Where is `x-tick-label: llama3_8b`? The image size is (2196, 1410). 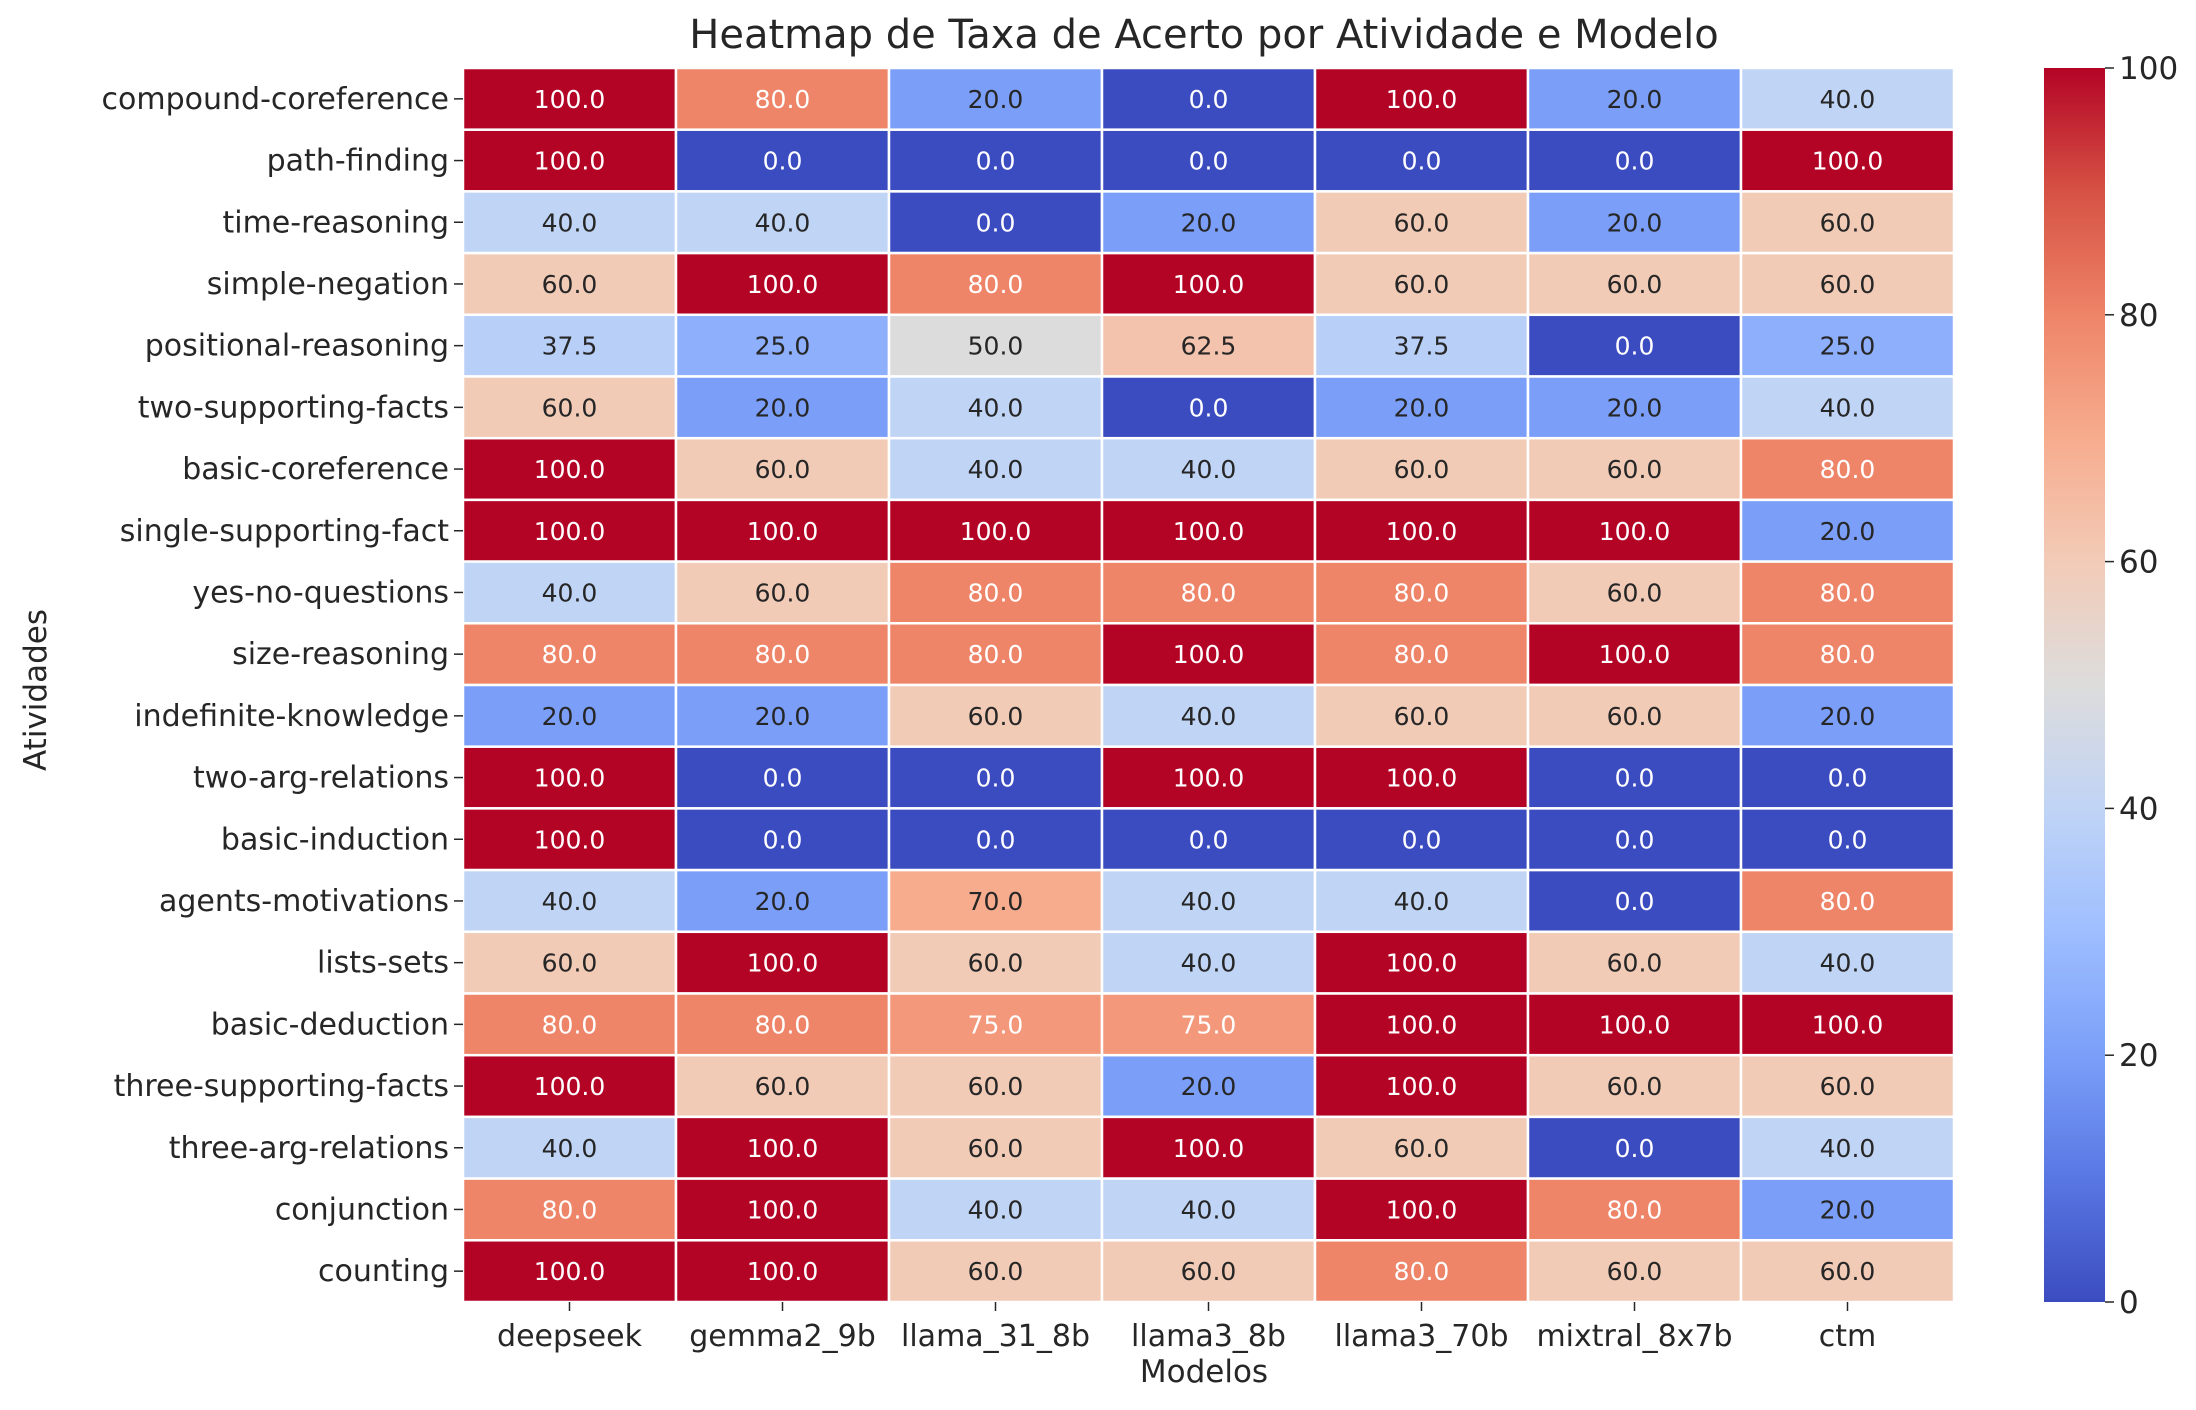
x-tick-label: llama3_8b is located at coordinates (1208, 1336).